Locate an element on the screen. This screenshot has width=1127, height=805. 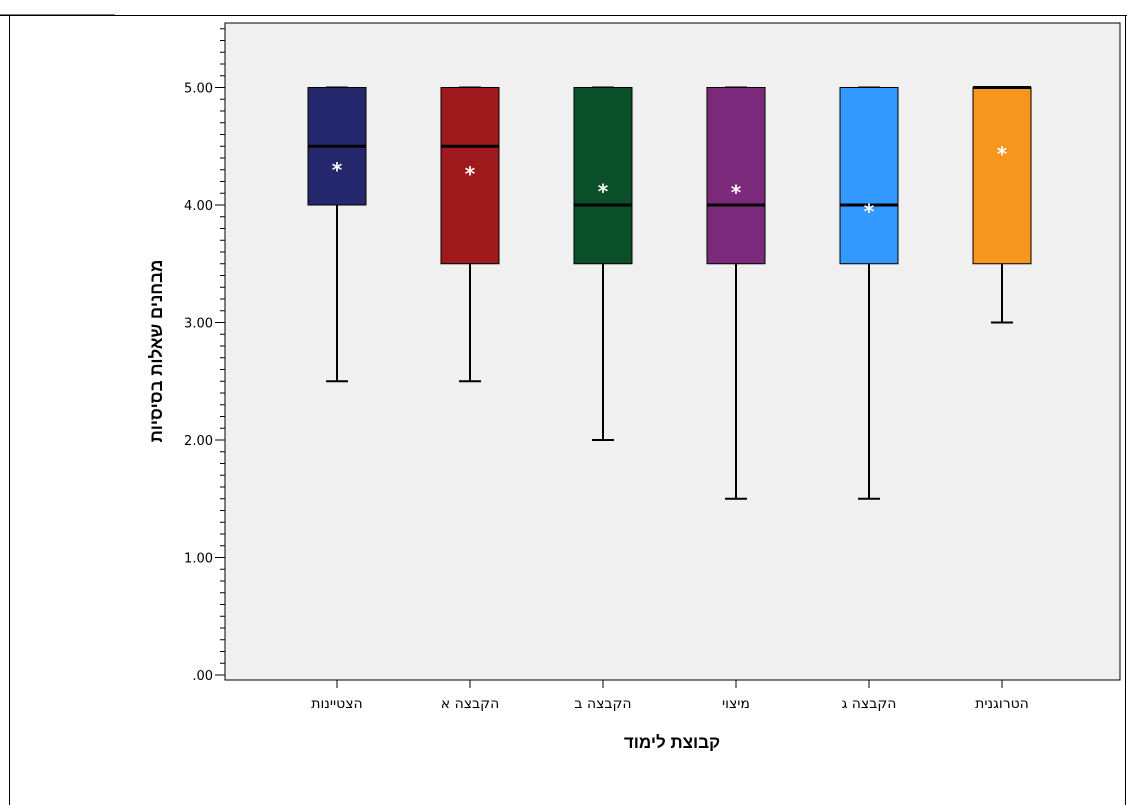
y-axis-title: מבחנים שאלות בסיסיות is located at coordinates (156, 351).